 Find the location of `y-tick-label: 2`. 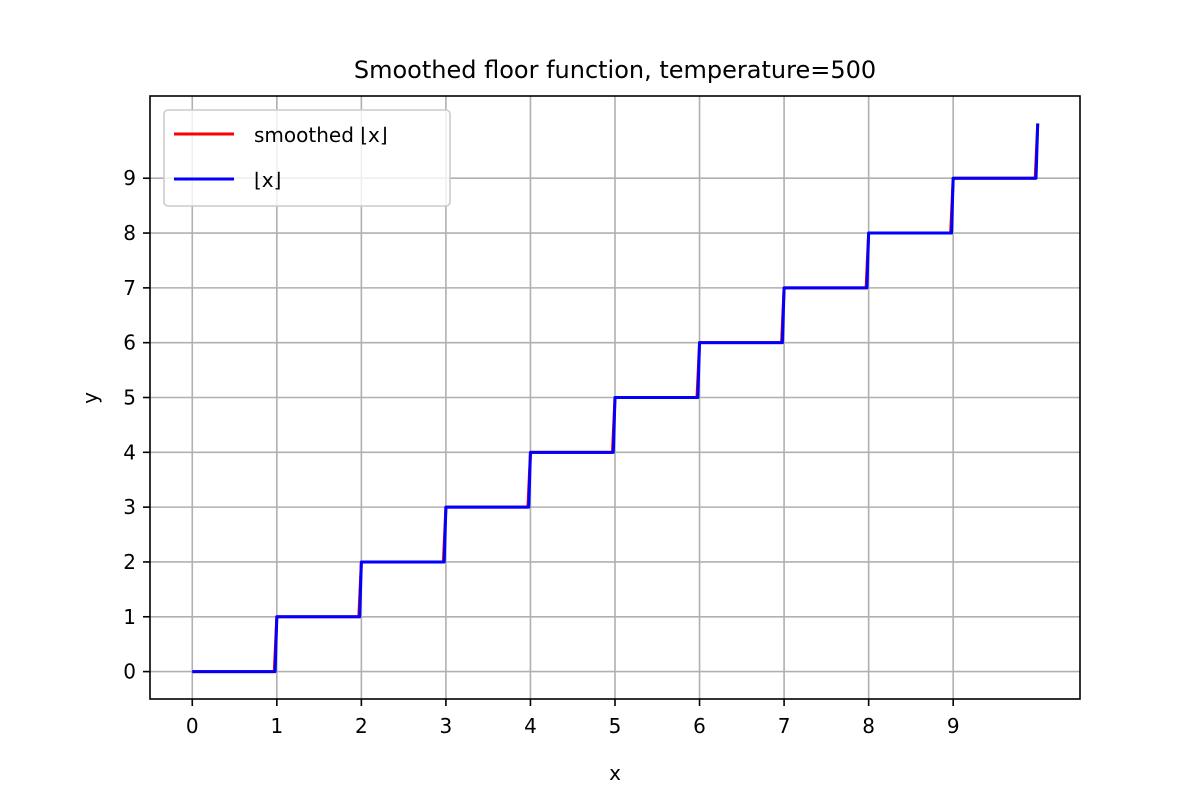

y-tick-label: 2 is located at coordinates (129, 562).